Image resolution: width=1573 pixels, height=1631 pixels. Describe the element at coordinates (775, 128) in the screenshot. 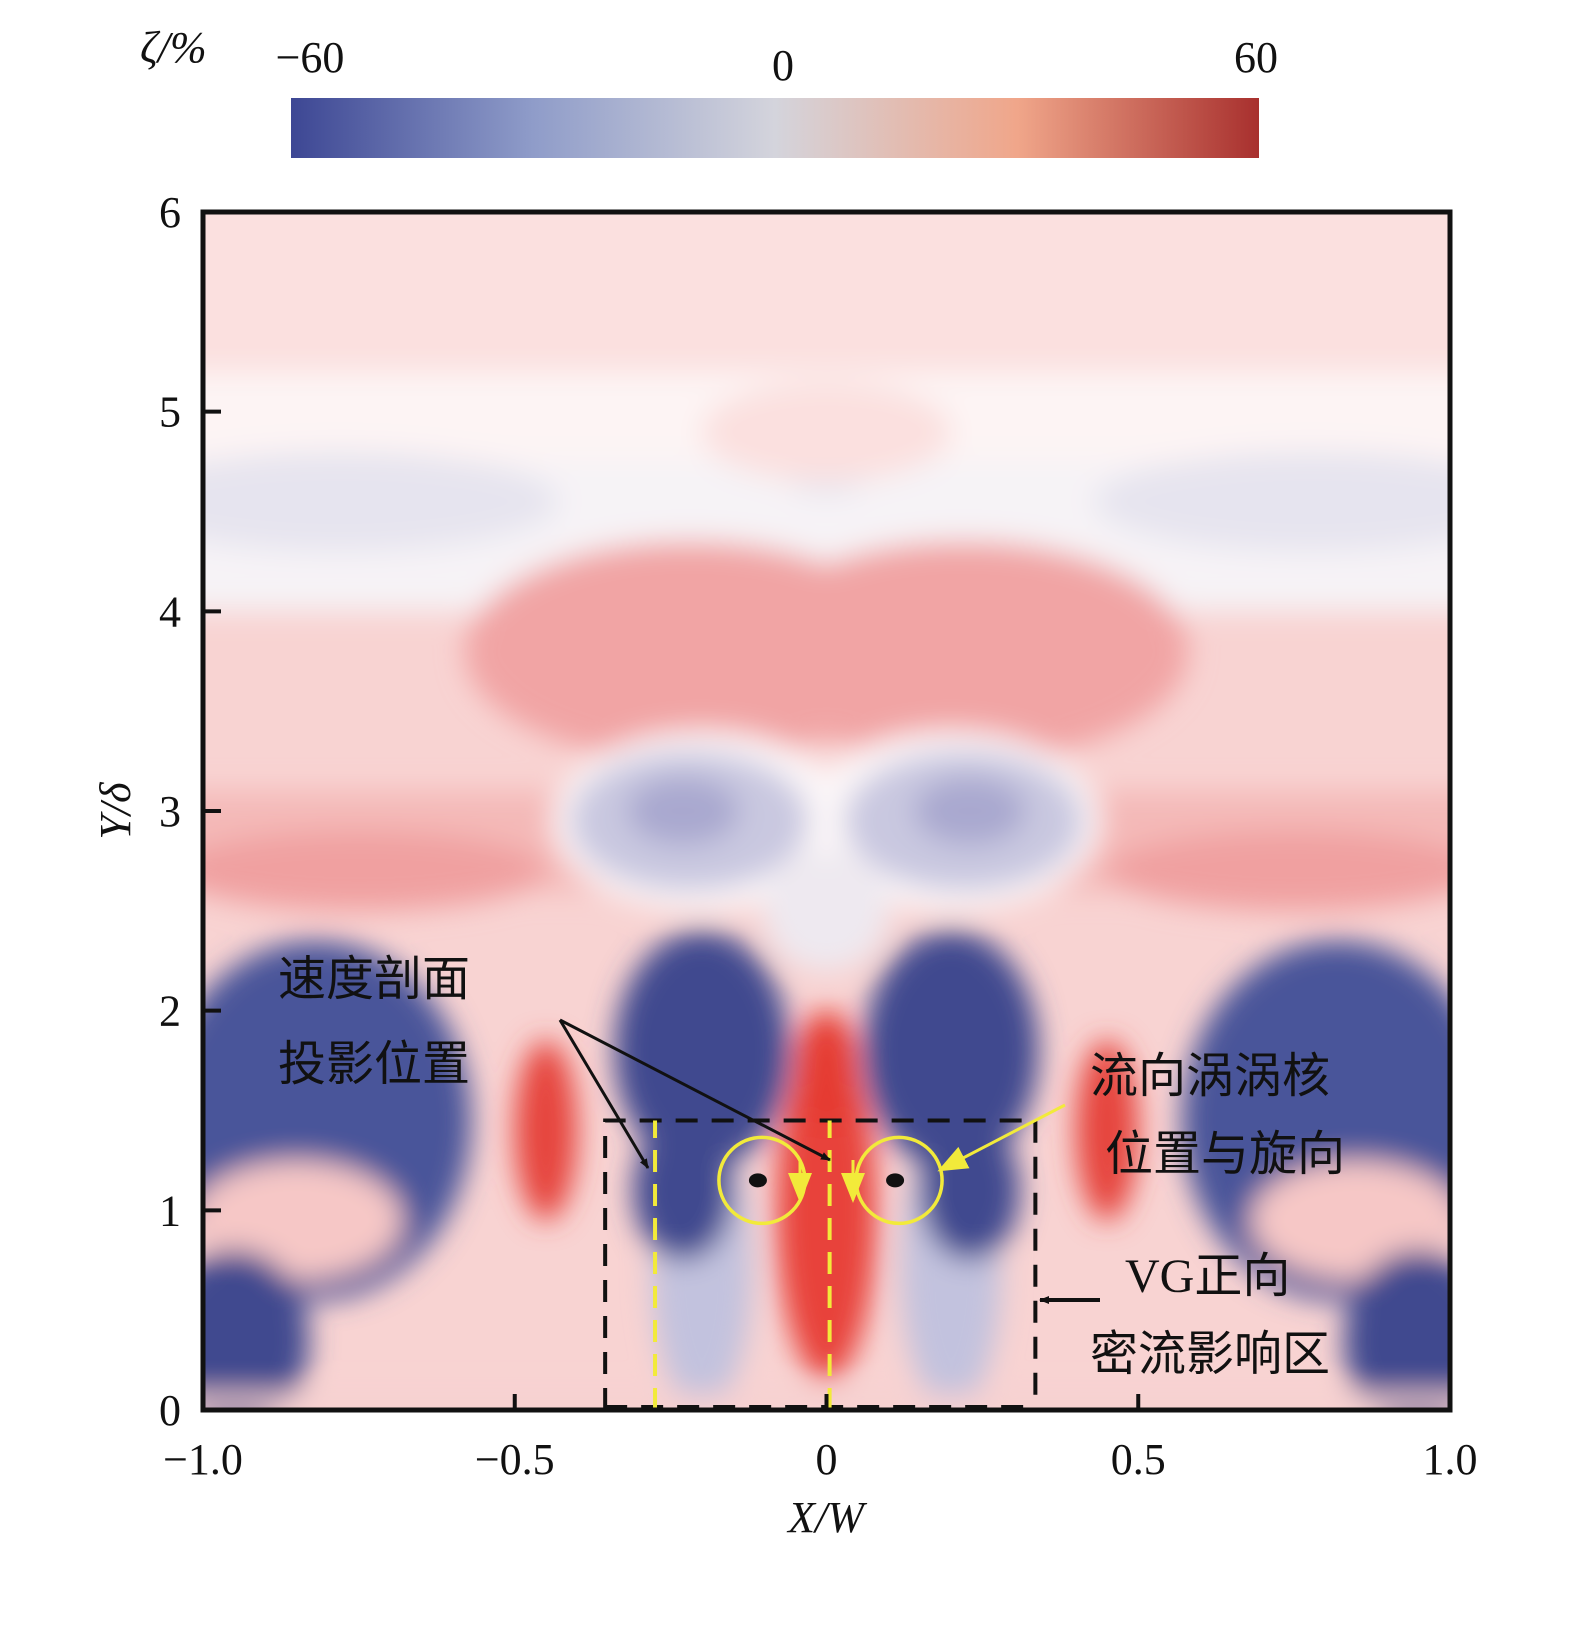

I see `colorbar` at that location.